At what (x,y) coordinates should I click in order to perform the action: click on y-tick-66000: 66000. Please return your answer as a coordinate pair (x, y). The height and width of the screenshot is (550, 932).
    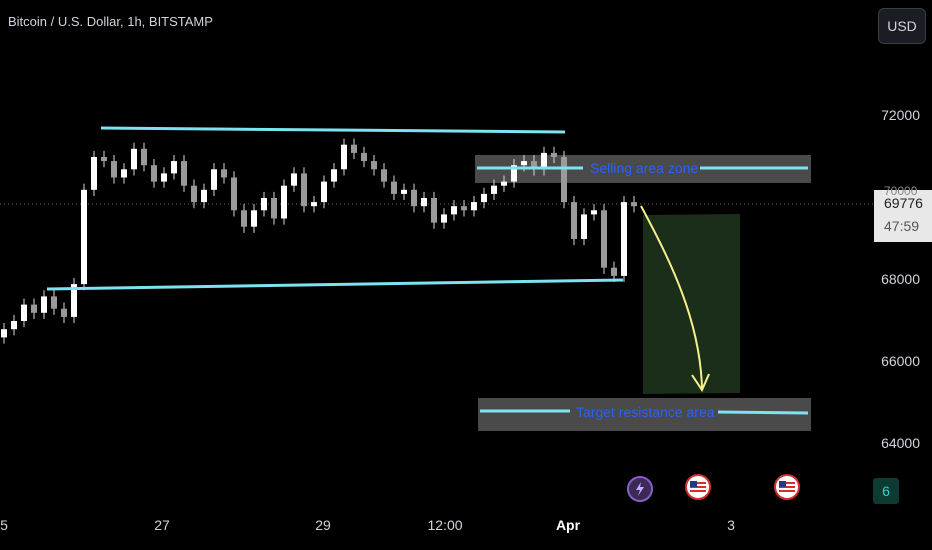
    Looking at the image, I should click on (900, 361).